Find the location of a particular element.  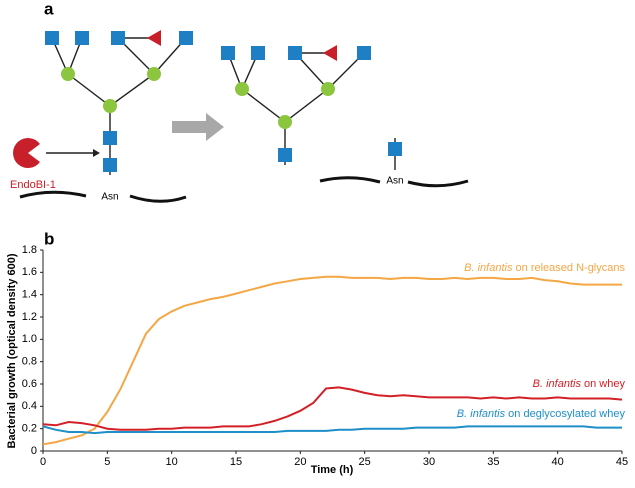

y-tick-label: 0.6 is located at coordinates (29, 384).